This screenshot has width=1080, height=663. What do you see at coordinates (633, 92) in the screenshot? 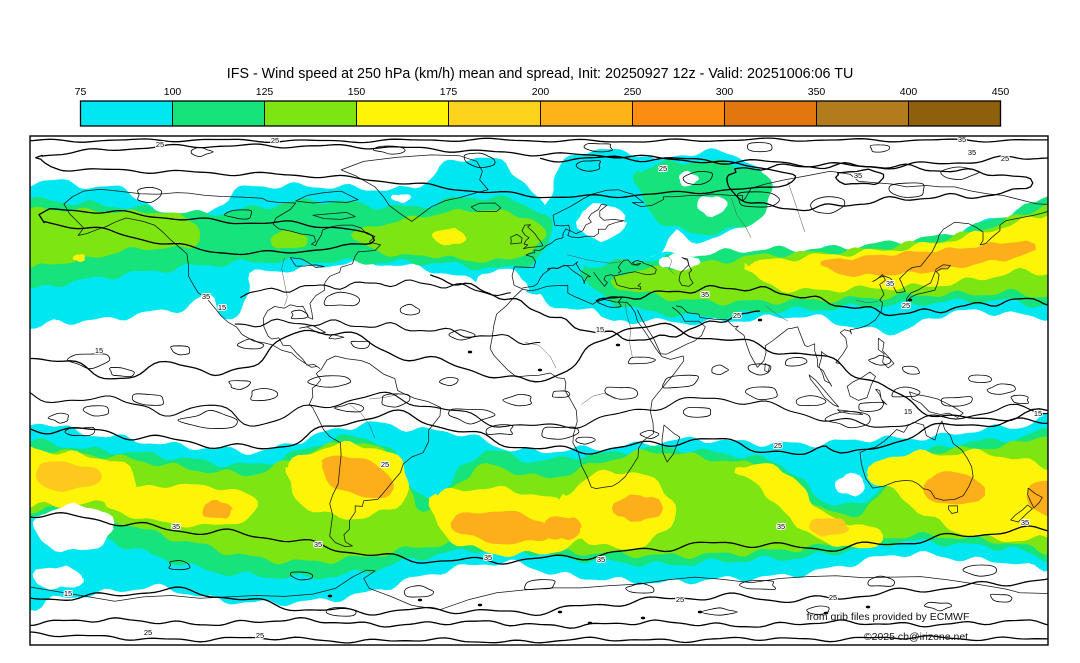
I see `svg-text: 250` at bounding box center [633, 92].